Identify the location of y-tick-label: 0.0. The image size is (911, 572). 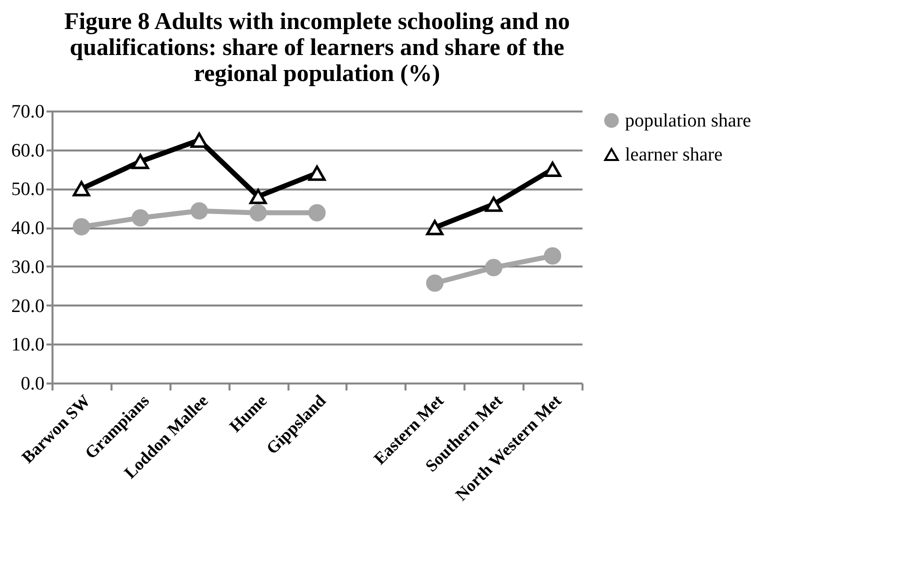
(32, 384).